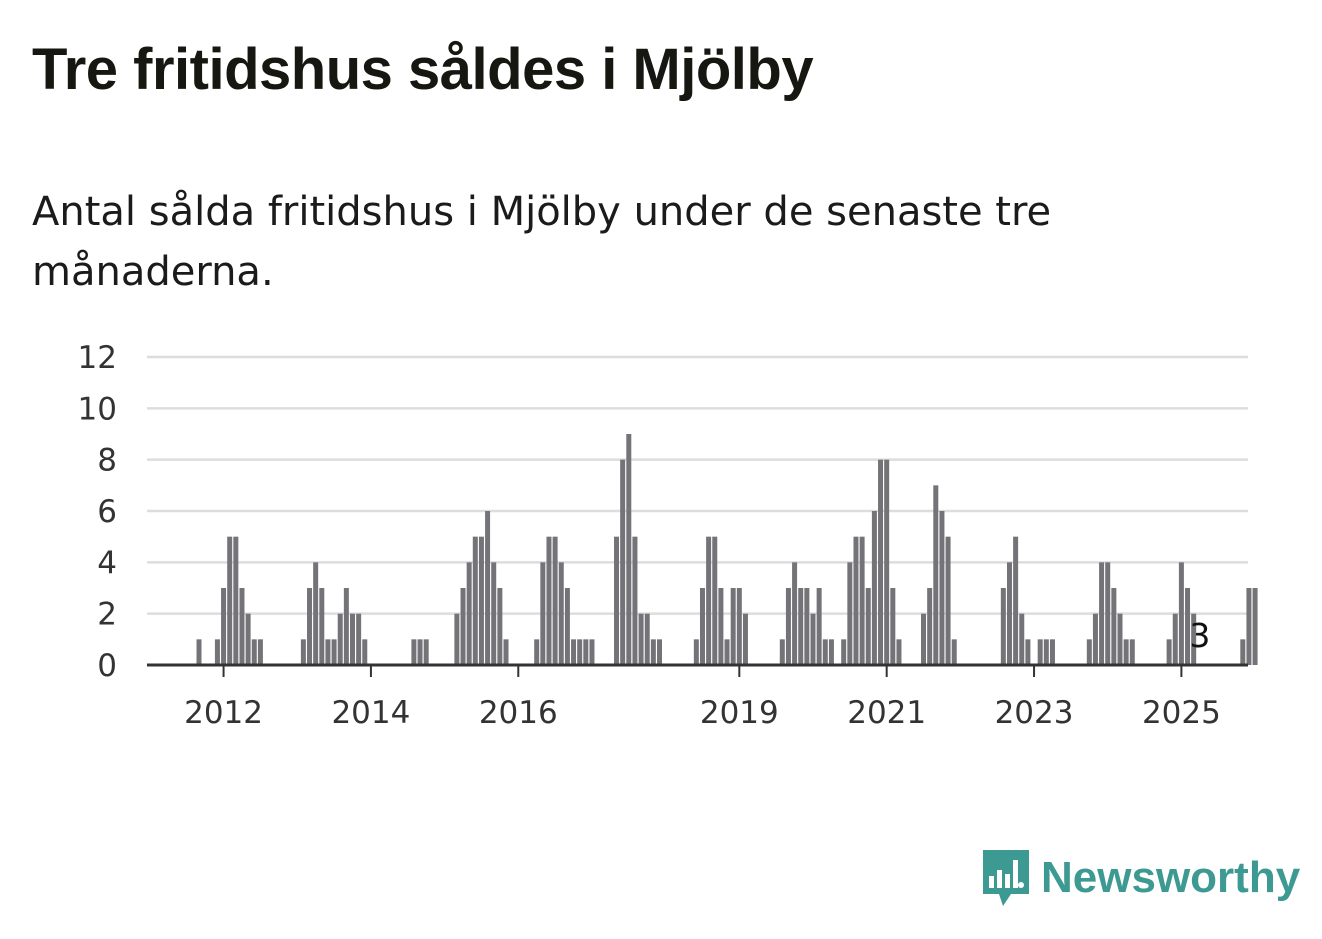  I want to click on y-tick-label: 4, so click(107, 563).